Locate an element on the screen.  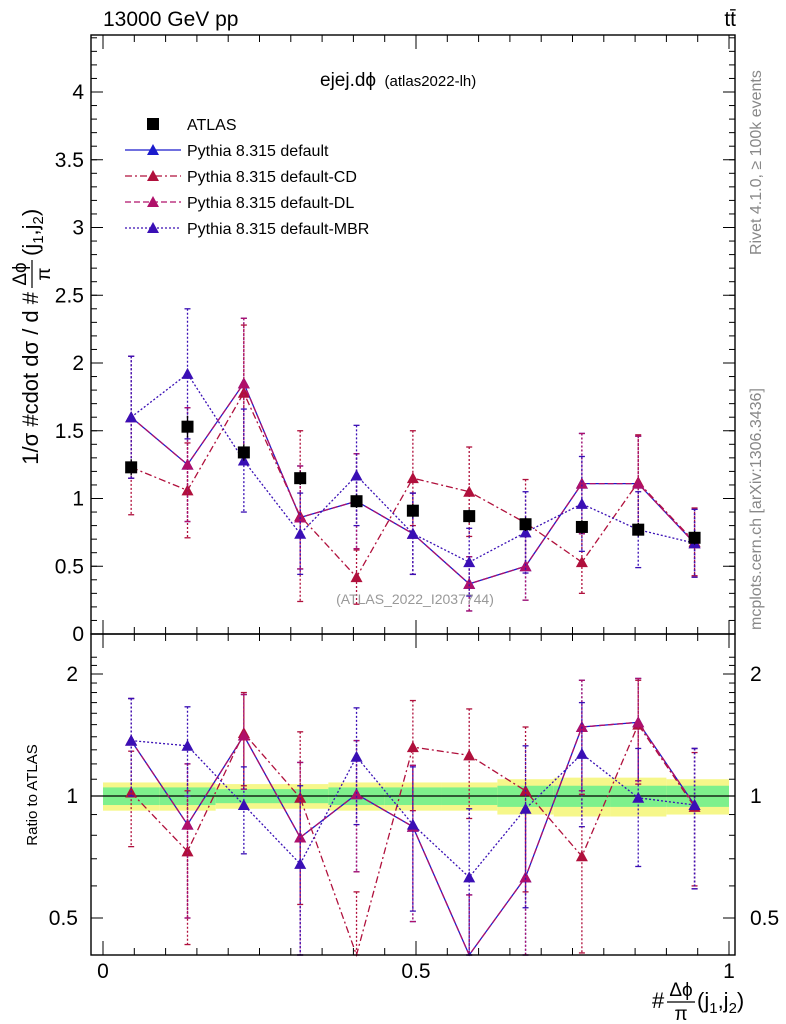
main-ytick-label: 1 is located at coordinates (78, 499).